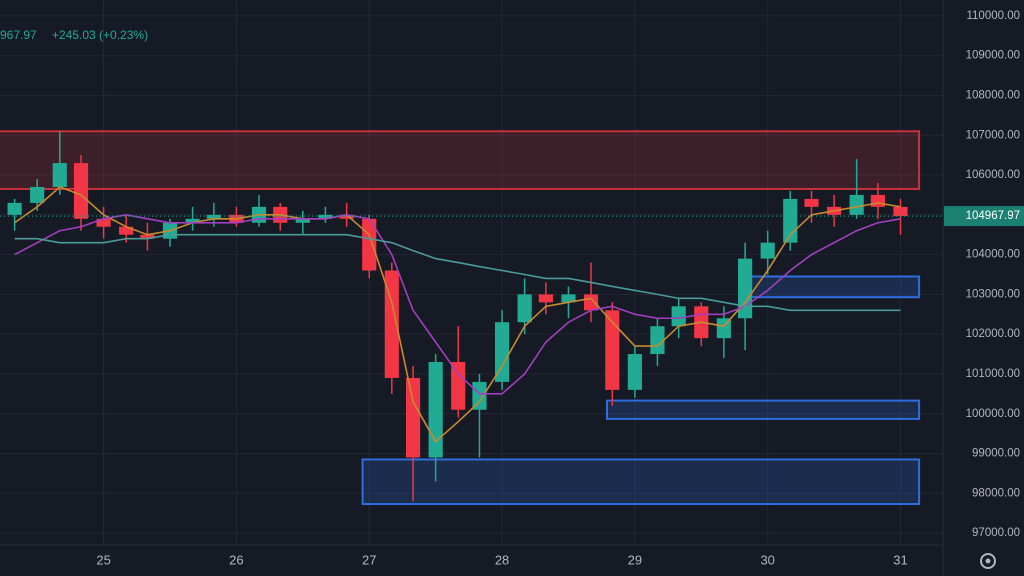 The width and height of the screenshot is (1024, 576). What do you see at coordinates (996, 493) in the screenshot?
I see `y-tick-label: 98000.00` at bounding box center [996, 493].